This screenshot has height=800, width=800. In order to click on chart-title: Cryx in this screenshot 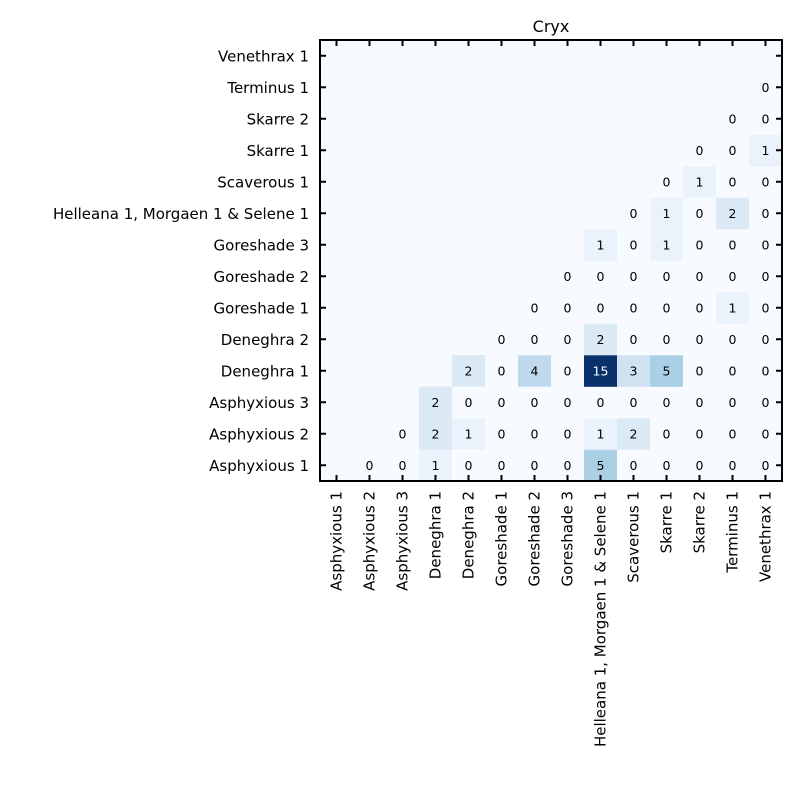, I will do `click(551, 26)`.